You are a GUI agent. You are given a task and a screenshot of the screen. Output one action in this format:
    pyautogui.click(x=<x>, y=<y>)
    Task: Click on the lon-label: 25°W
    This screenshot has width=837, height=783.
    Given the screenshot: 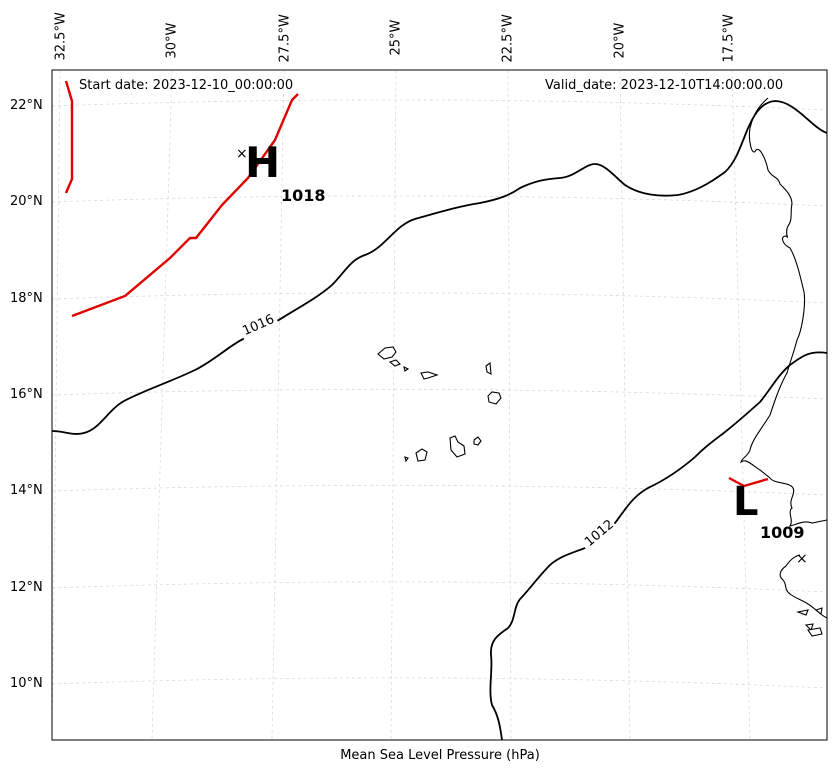 What is the action you would take?
    pyautogui.click(x=396, y=37)
    